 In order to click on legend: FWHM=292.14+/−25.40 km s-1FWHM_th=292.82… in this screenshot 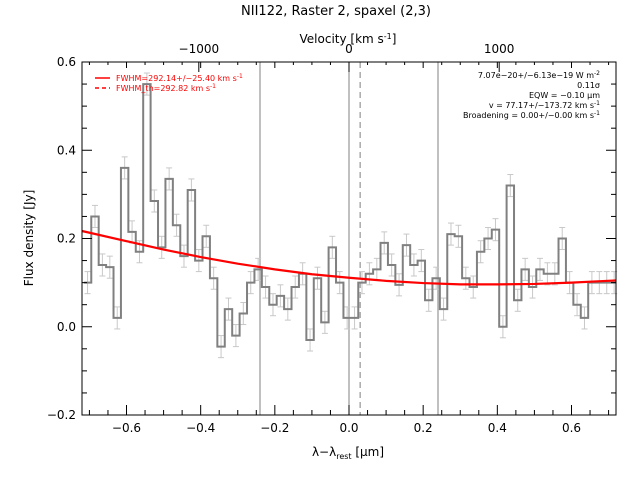, I will do `click(169, 83)`.